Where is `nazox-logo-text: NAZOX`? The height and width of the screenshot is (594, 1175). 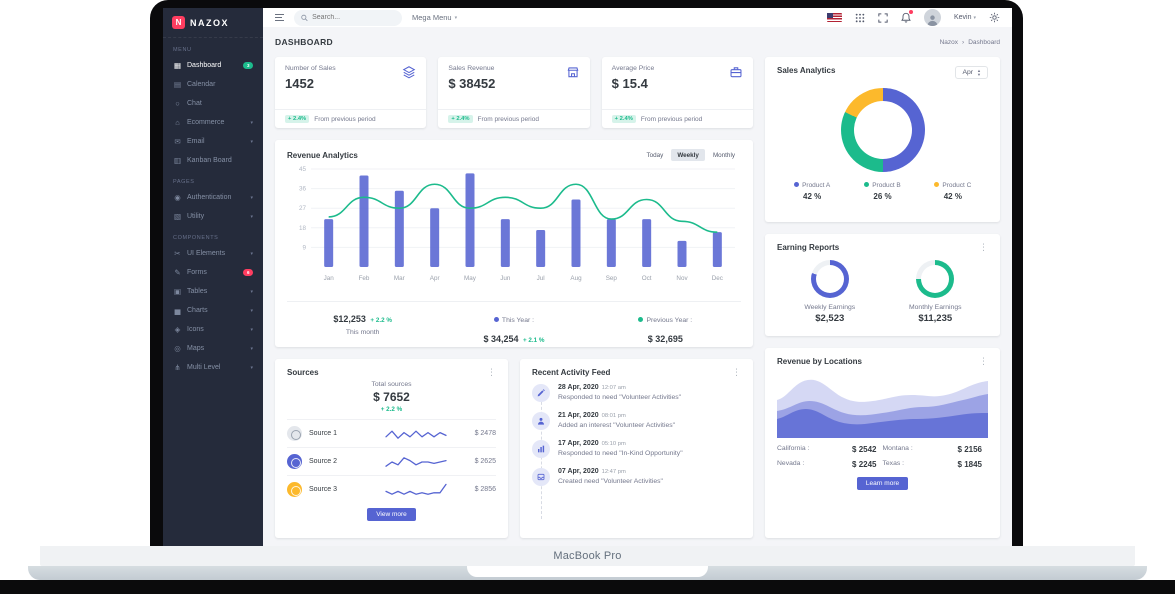 nazox-logo-text: NAZOX is located at coordinates (209, 22).